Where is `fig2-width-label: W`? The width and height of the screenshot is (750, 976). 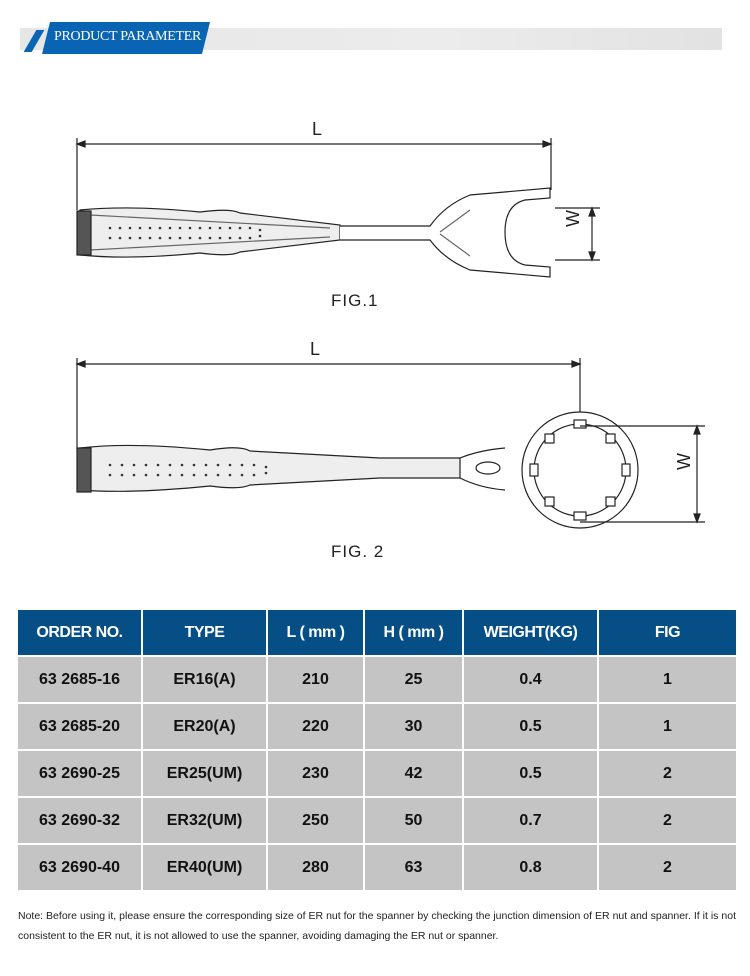
fig2-width-label: W is located at coordinates (684, 461).